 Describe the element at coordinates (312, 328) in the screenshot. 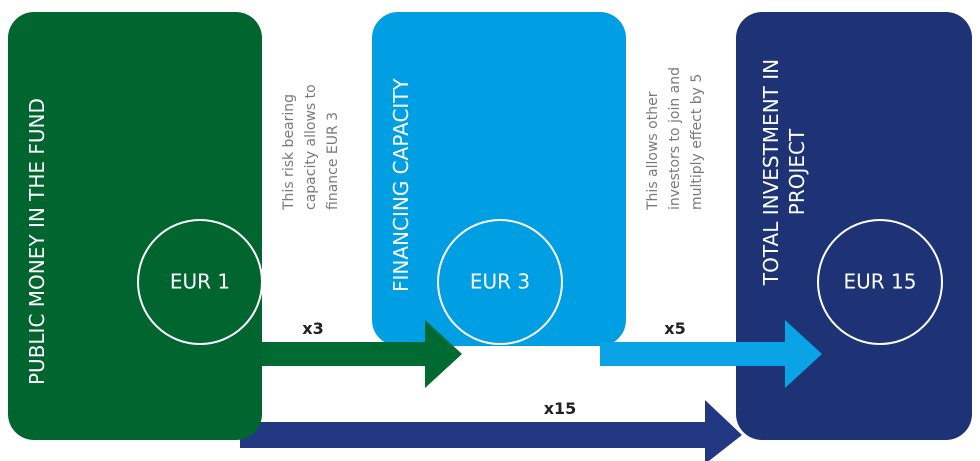

I see `arrow-label: x3` at that location.